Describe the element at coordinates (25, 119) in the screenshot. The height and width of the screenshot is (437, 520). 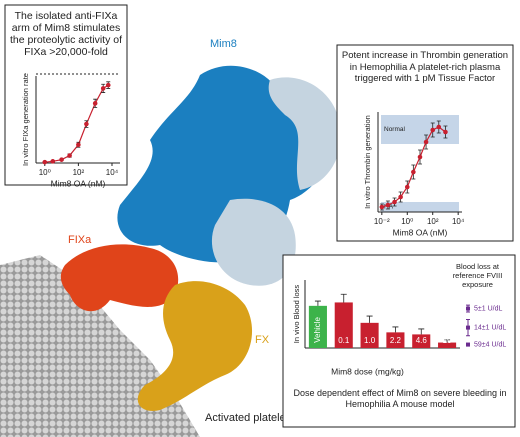
I see `y-axis-label: In vitro FIXa generation rate` at that location.